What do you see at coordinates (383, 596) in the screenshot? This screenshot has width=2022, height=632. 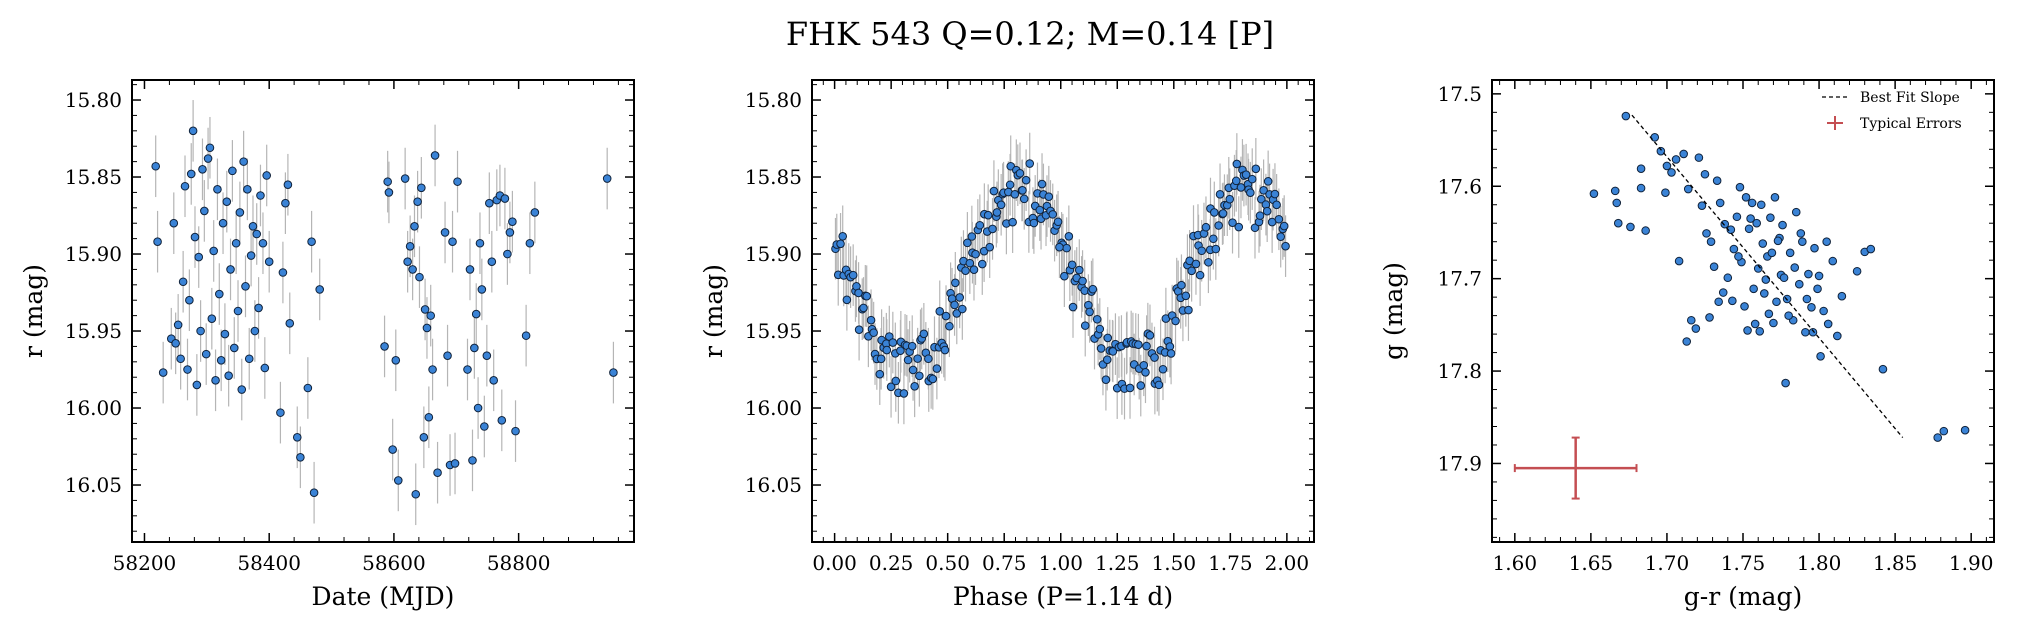 I see `x-axis-label: Date (MJD)` at bounding box center [383, 596].